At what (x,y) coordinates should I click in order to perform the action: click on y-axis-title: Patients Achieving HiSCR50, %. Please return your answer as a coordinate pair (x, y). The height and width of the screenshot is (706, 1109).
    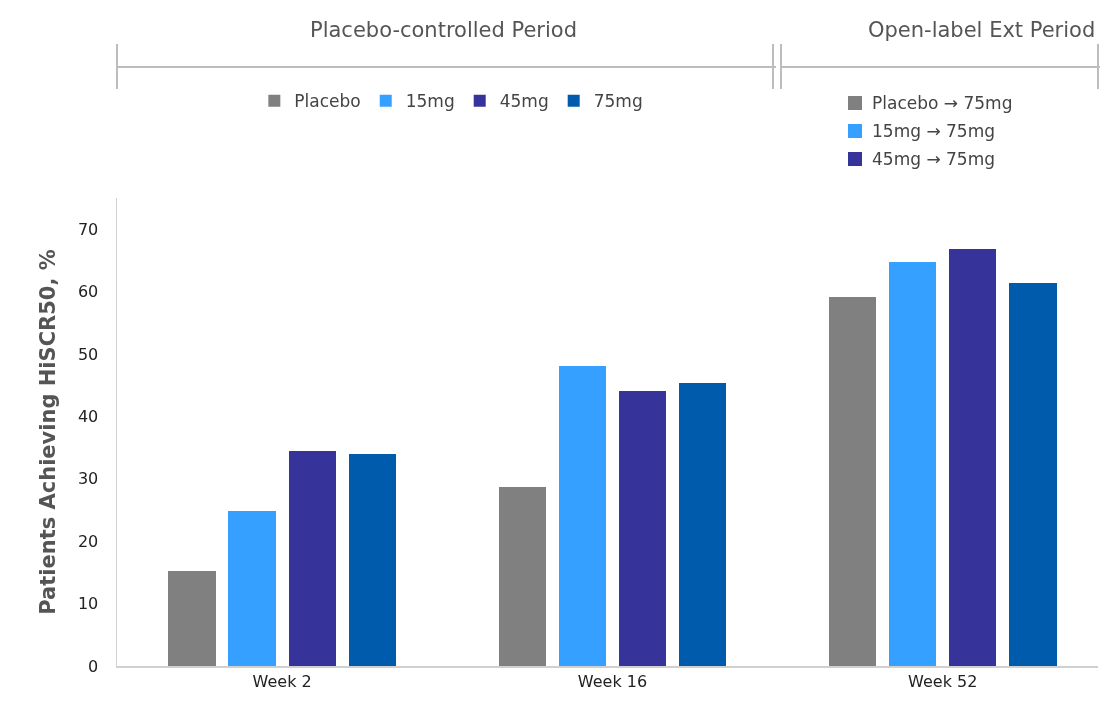
    Looking at the image, I should click on (48, 432).